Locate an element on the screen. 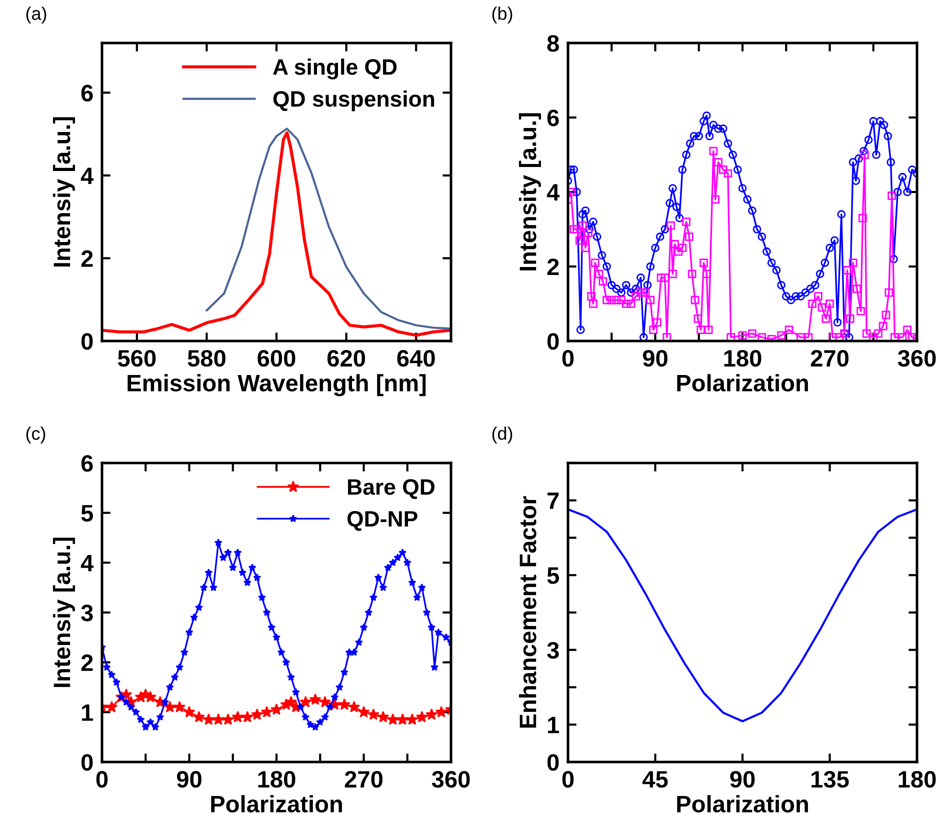 The image size is (943, 833). x-tick-label: 600 is located at coordinates (277, 358).